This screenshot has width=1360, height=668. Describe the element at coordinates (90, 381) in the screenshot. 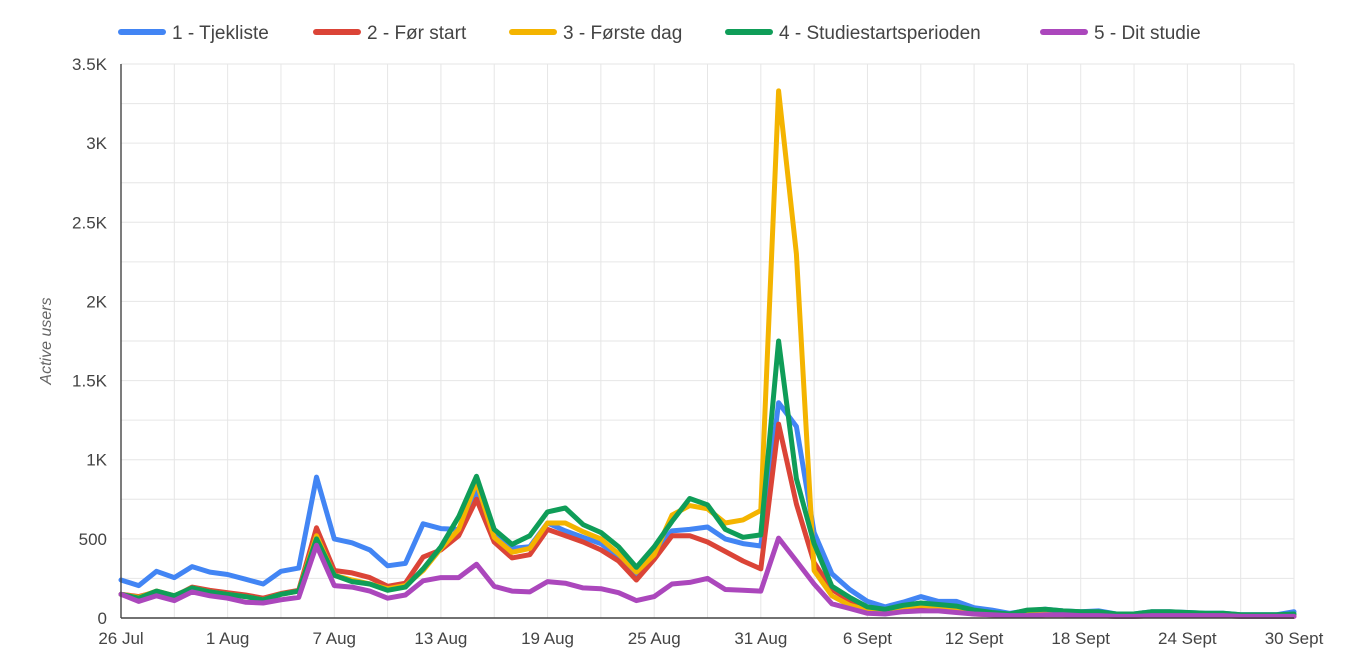

I see `y-tick-label: 1.5K` at that location.